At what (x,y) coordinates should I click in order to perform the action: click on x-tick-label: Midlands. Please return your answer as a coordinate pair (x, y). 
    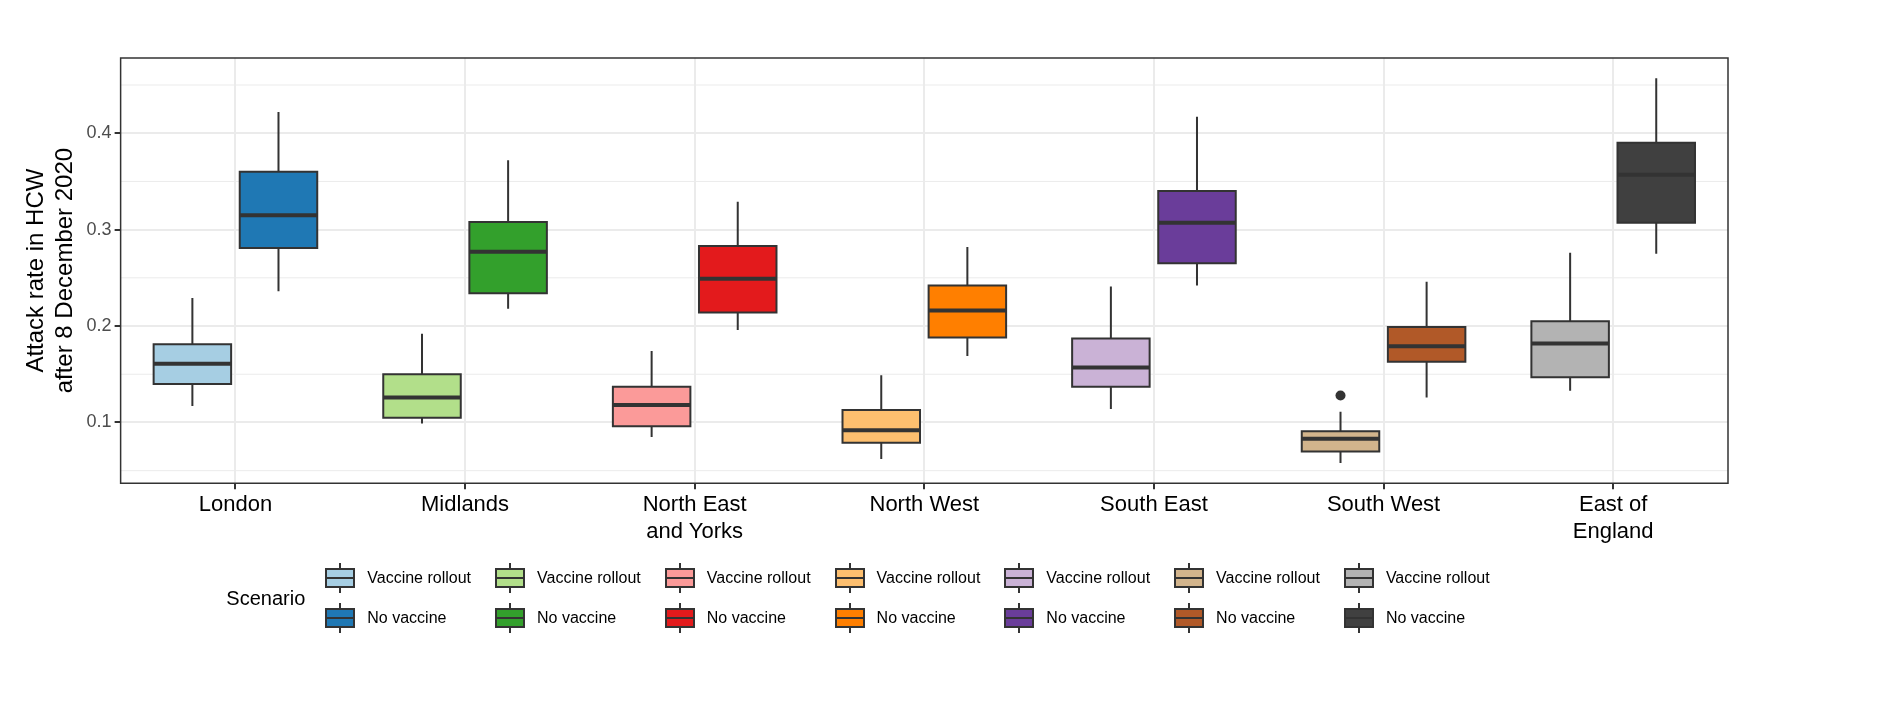
    Looking at the image, I should click on (465, 504).